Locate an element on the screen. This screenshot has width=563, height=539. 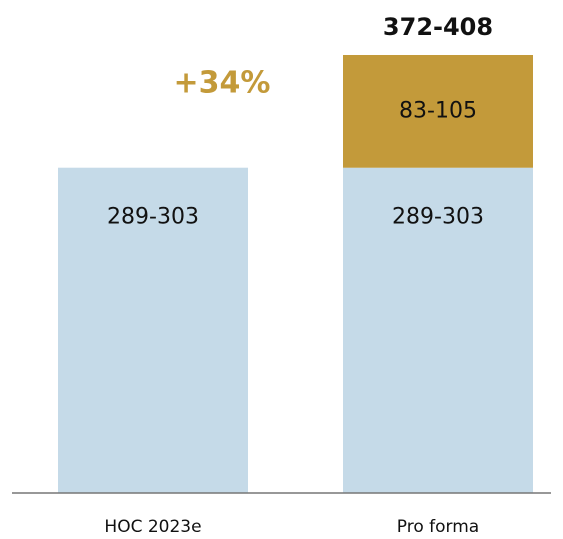
annotation: +34% is located at coordinates (222, 83).